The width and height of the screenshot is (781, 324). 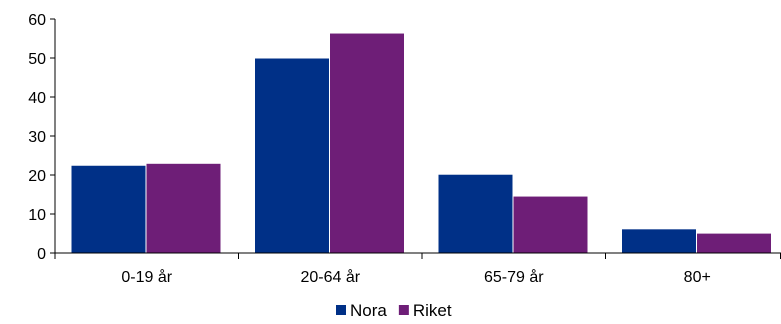 I want to click on legend-label: Nora, so click(x=368, y=310).